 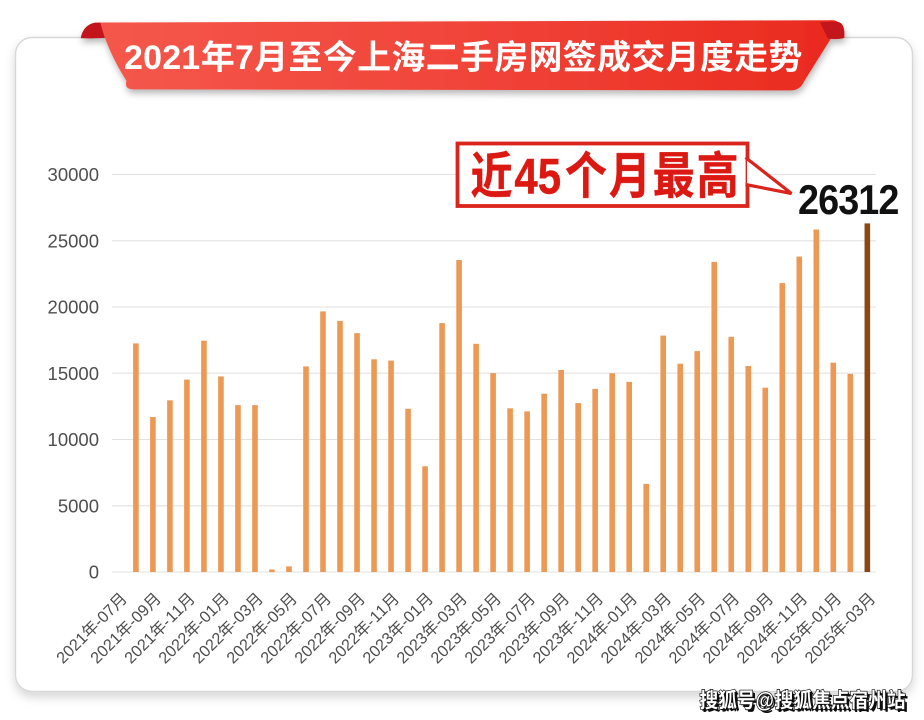 I want to click on svg-text: 26312, so click(x=848, y=199).